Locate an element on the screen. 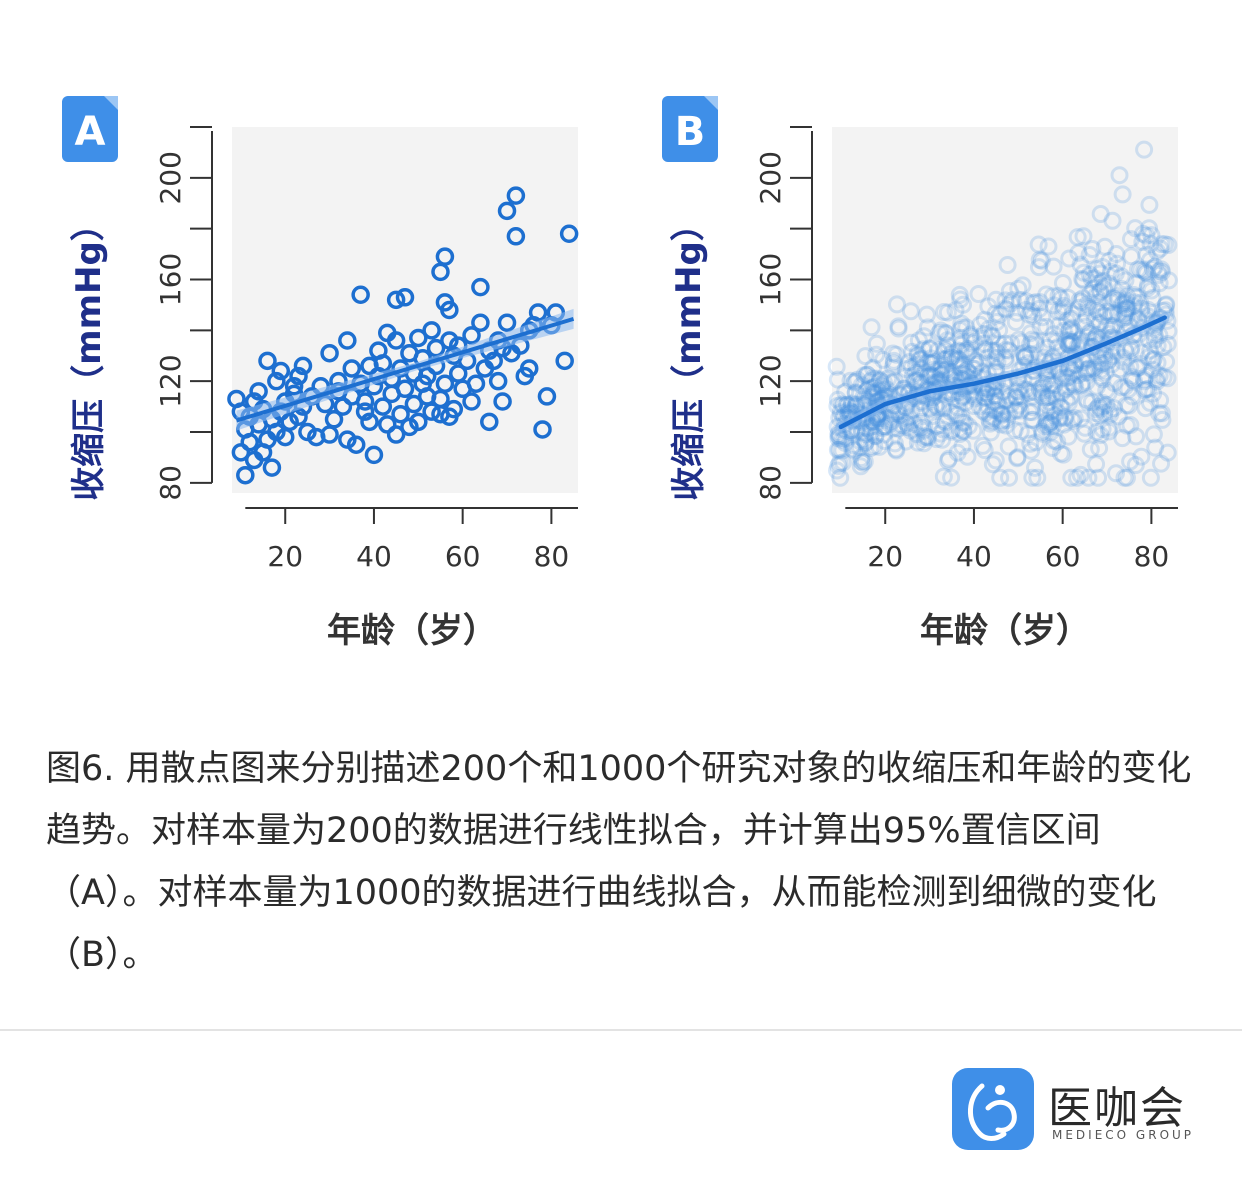  brand-logo: 医咖会 MEDIECO GROUP is located at coordinates (1082, 1113).